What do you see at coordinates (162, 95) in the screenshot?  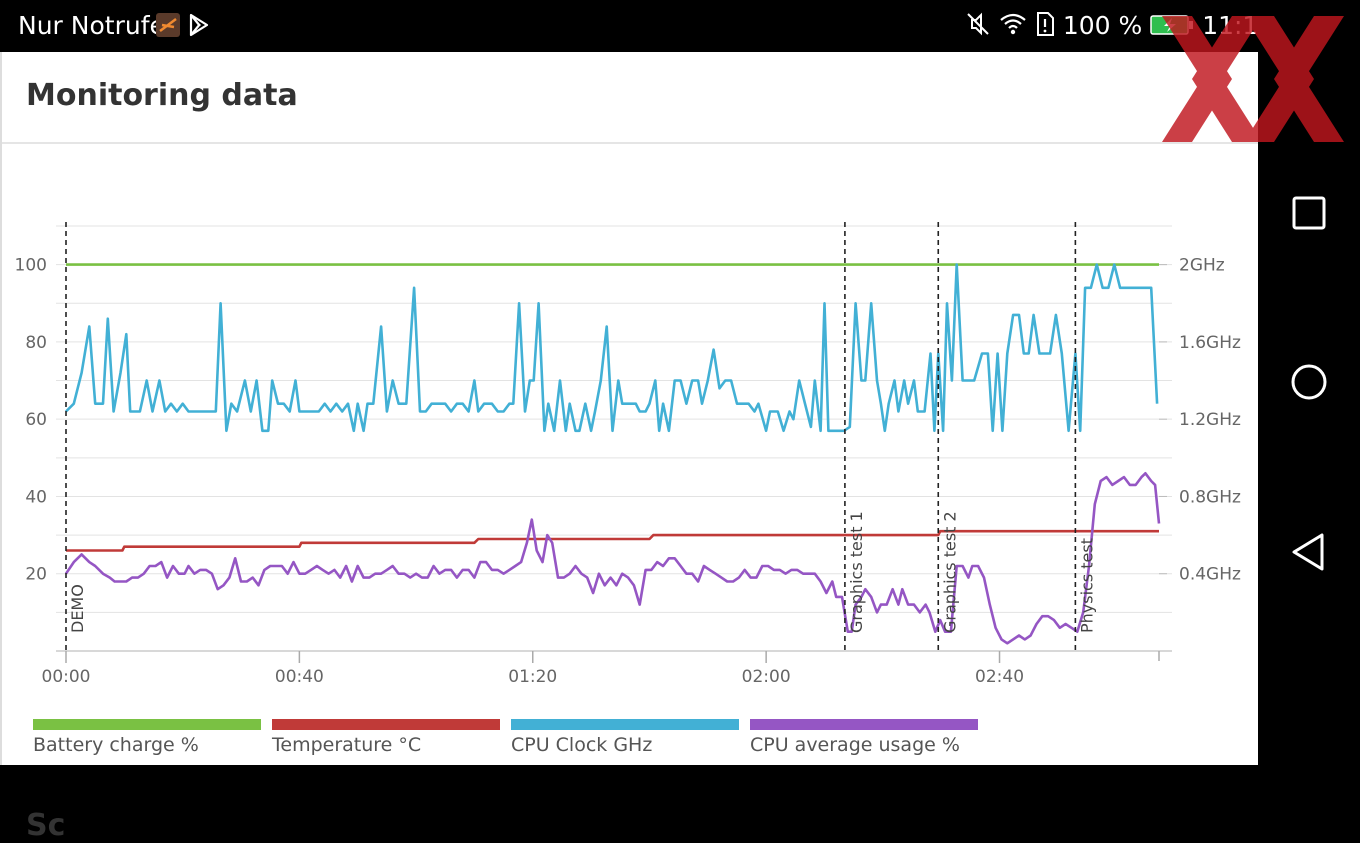 I see `page-title: Monitoring data` at bounding box center [162, 95].